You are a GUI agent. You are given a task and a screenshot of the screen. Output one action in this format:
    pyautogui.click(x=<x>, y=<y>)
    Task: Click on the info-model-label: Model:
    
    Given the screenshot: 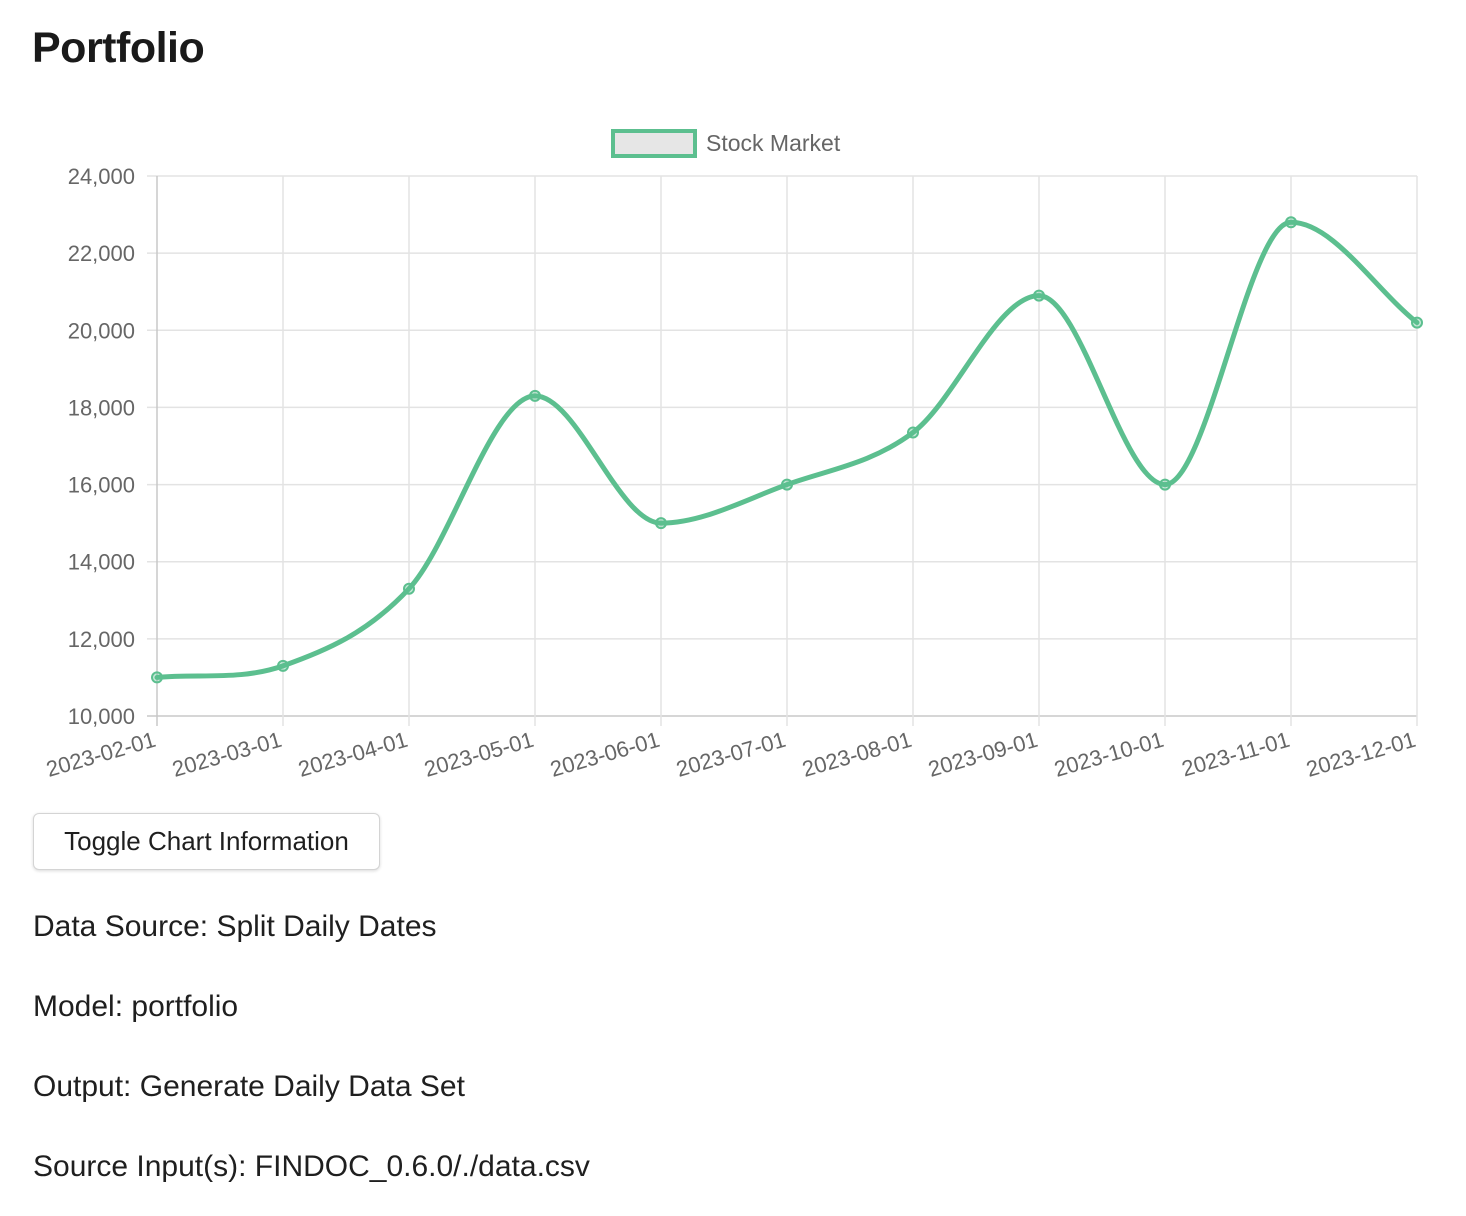 What is the action you would take?
    pyautogui.click(x=78, y=1006)
    